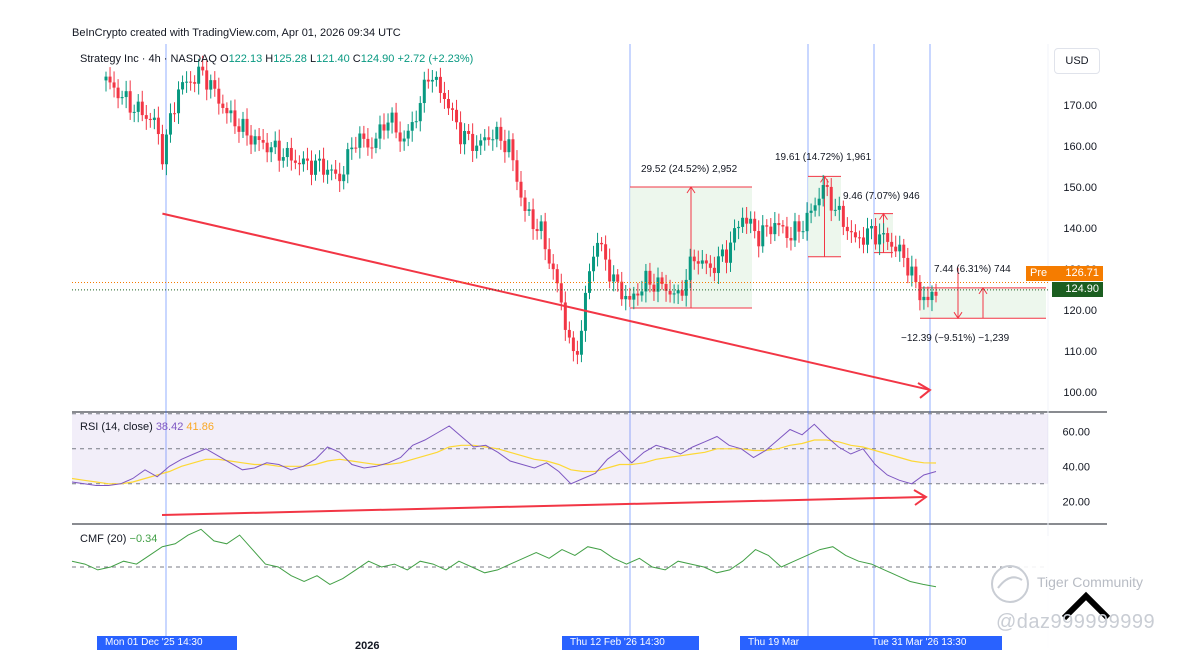  What do you see at coordinates (630, 643) in the screenshot?
I see `date-label-2: Thu 12 Feb '26 14:30` at bounding box center [630, 643].